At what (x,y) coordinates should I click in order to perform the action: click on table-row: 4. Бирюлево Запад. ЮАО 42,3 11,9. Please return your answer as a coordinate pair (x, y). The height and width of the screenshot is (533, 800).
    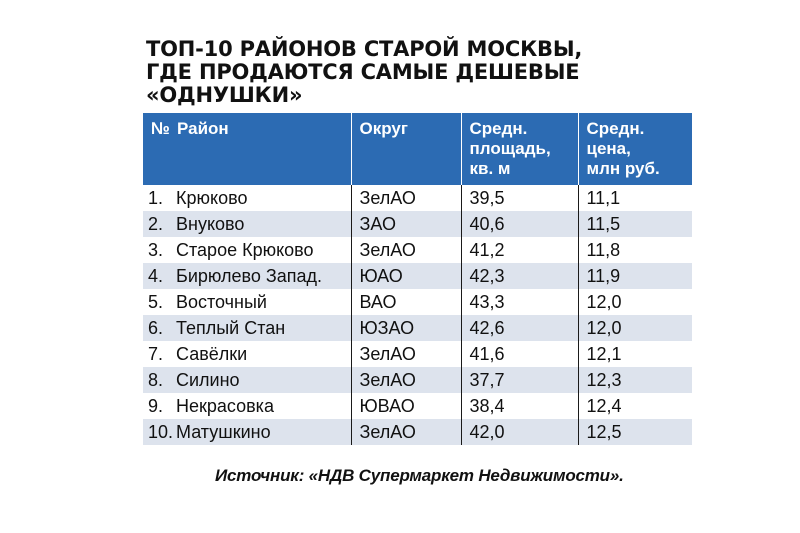
    Looking at the image, I should click on (417, 276).